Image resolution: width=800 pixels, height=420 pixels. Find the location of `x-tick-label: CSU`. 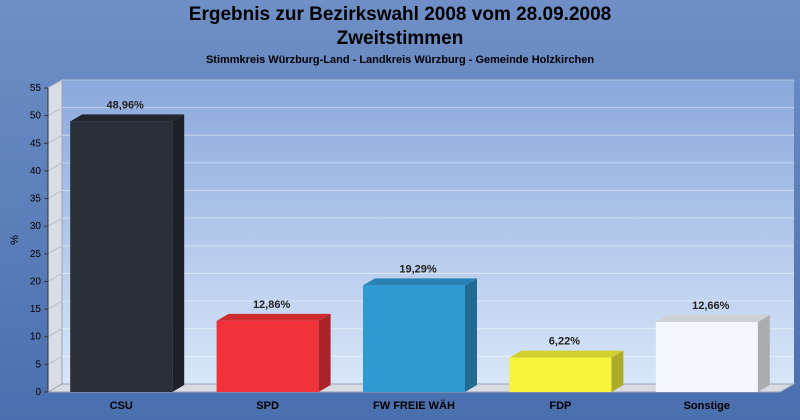

x-tick-label: CSU is located at coordinates (121, 406).